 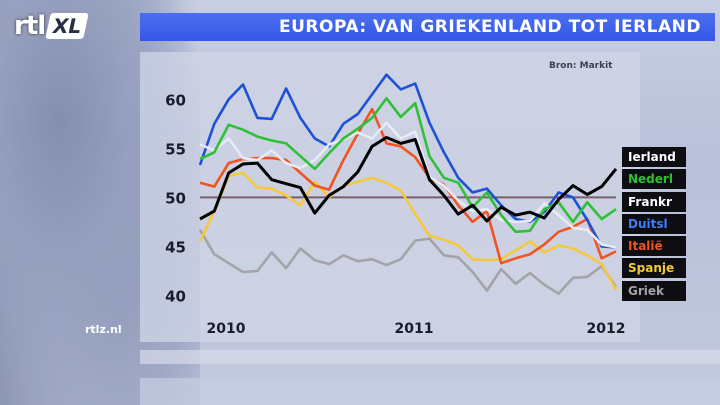 I want to click on bottom-band, so click(x=430, y=391).